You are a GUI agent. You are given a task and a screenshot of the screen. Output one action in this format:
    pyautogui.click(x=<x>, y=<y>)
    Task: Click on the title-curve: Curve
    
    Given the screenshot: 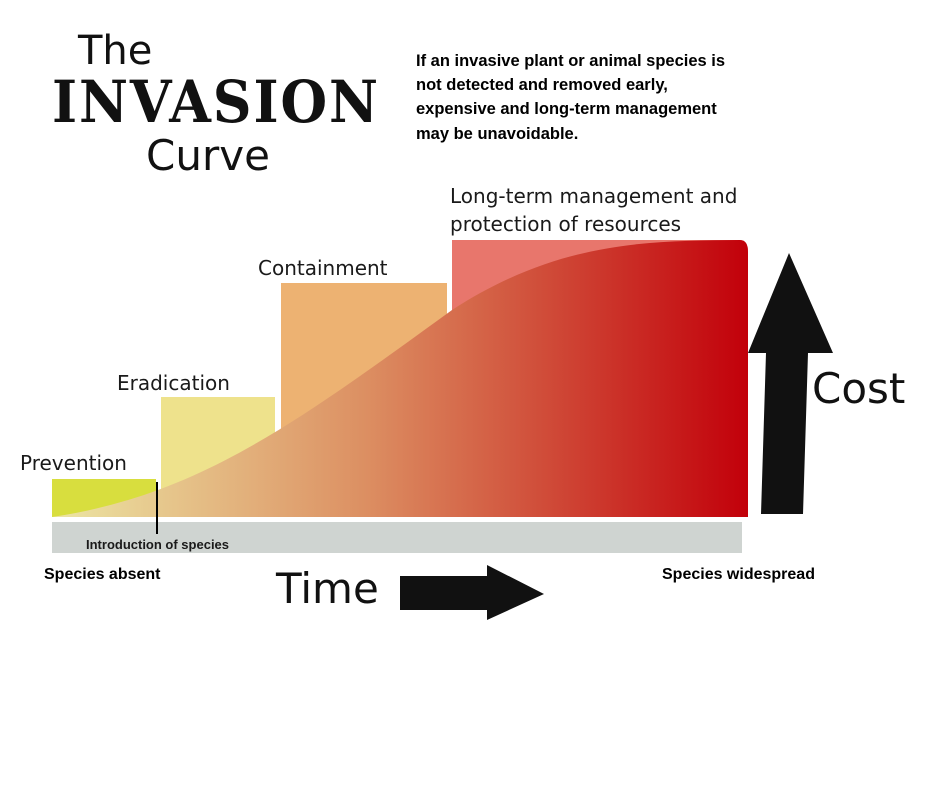 What is the action you would take?
    pyautogui.click(x=208, y=155)
    